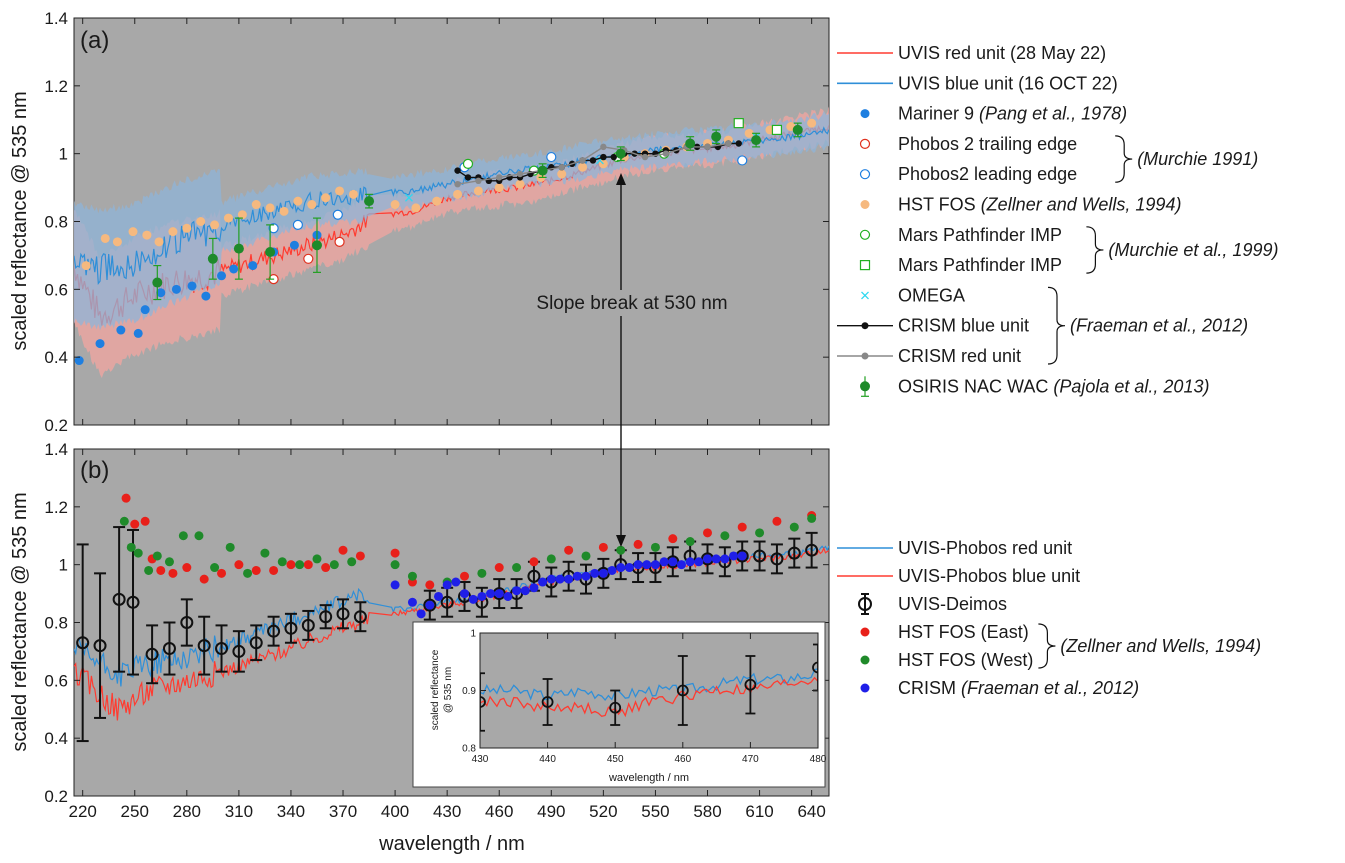  Describe the element at coordinates (1012, 114) in the screenshot. I see `legend-label: Mariner 9 (Pang et al., 1978)` at that location.